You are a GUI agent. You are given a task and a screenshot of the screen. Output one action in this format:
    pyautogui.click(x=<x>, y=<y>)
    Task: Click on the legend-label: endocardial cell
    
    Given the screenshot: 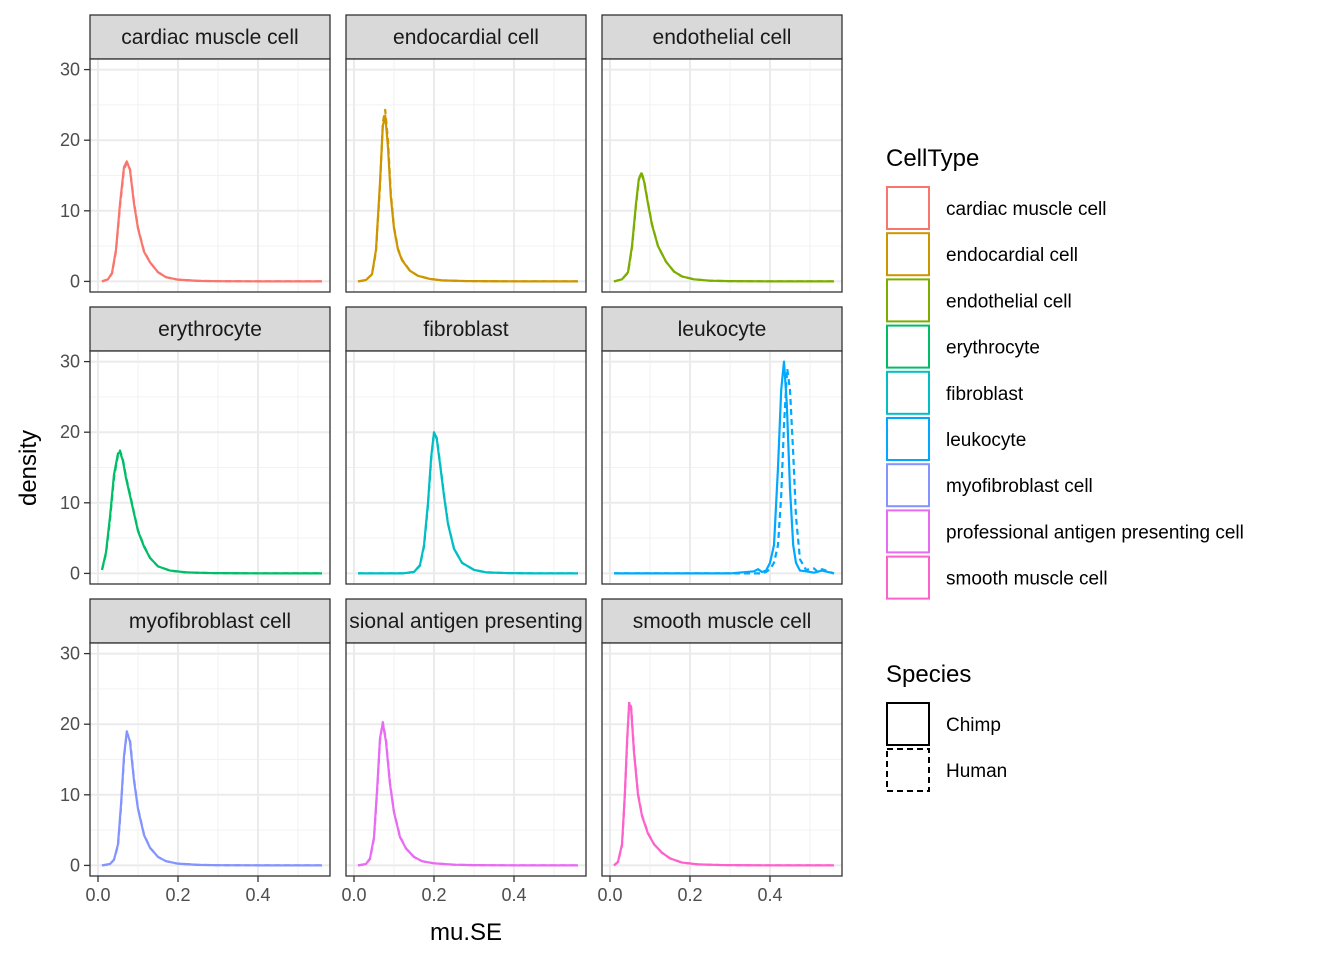 What is the action you would take?
    pyautogui.click(x=1012, y=255)
    